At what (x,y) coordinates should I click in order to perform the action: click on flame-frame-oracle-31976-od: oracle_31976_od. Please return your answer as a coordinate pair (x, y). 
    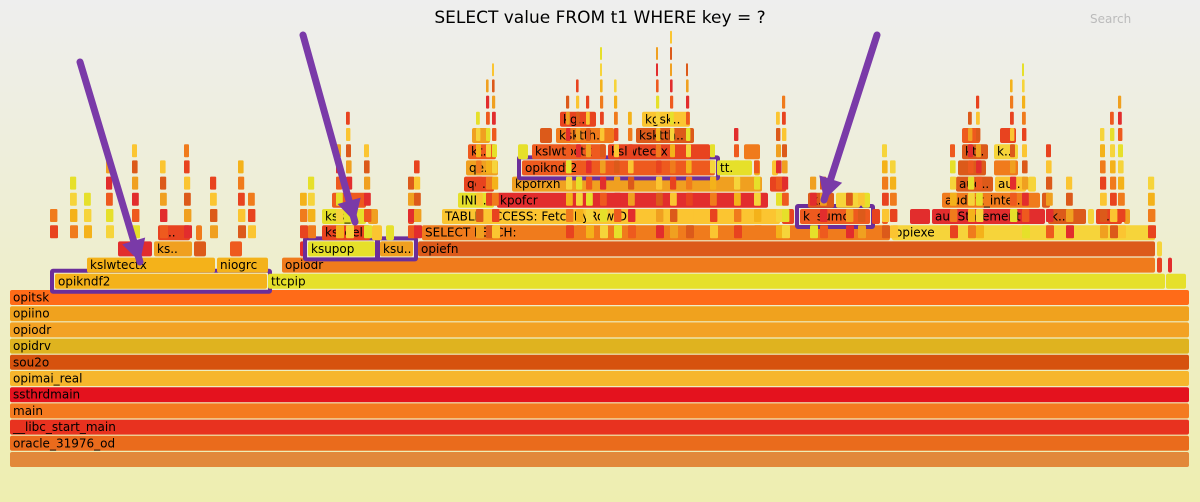
    Looking at the image, I should click on (599, 443).